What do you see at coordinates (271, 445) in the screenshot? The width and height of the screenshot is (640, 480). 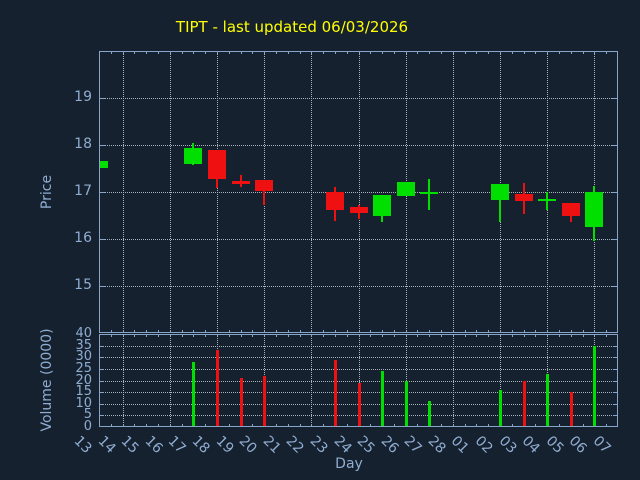 I see `x-tick-label: 21` at bounding box center [271, 445].